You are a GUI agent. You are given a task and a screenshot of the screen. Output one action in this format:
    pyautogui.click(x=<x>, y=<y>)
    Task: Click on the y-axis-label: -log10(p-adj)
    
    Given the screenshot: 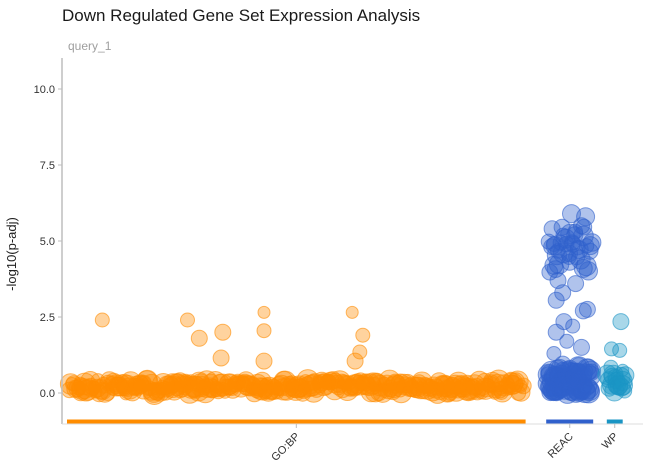 What is the action you would take?
    pyautogui.click(x=11, y=254)
    